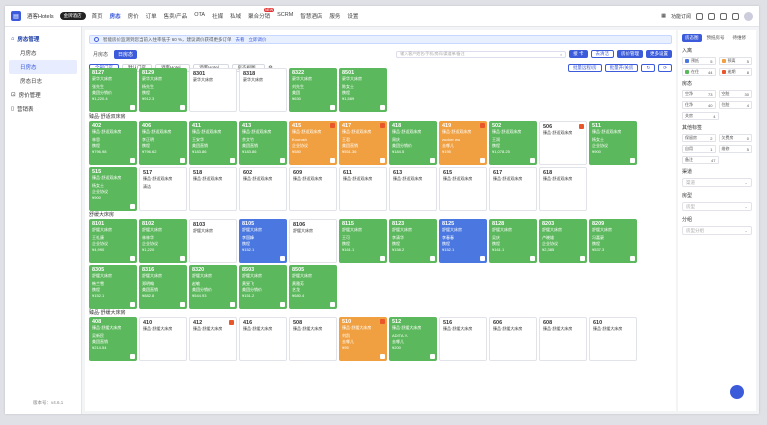 The height and width of the screenshot is (425, 767). Describe the element at coordinates (335, 17) in the screenshot. I see `nav-item: 服务` at that location.